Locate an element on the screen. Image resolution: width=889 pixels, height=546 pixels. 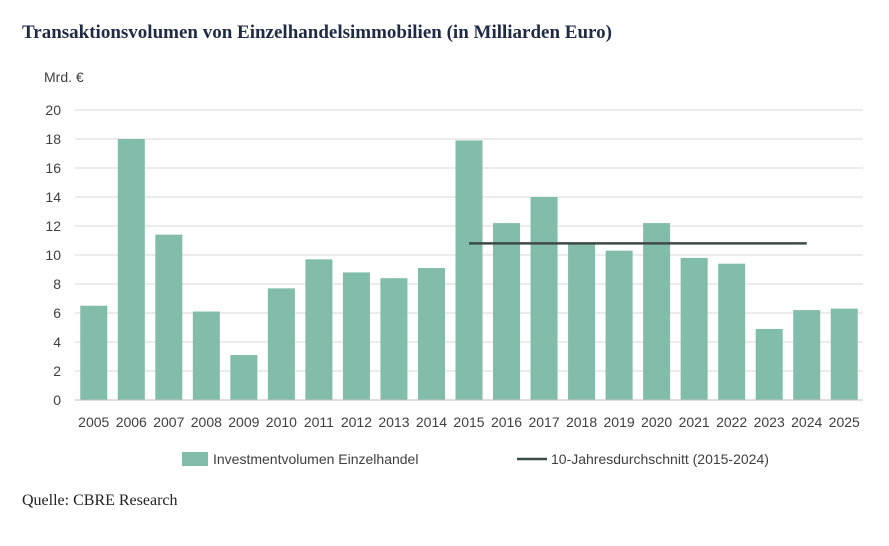
x-tick-label: 2022 is located at coordinates (731, 422).